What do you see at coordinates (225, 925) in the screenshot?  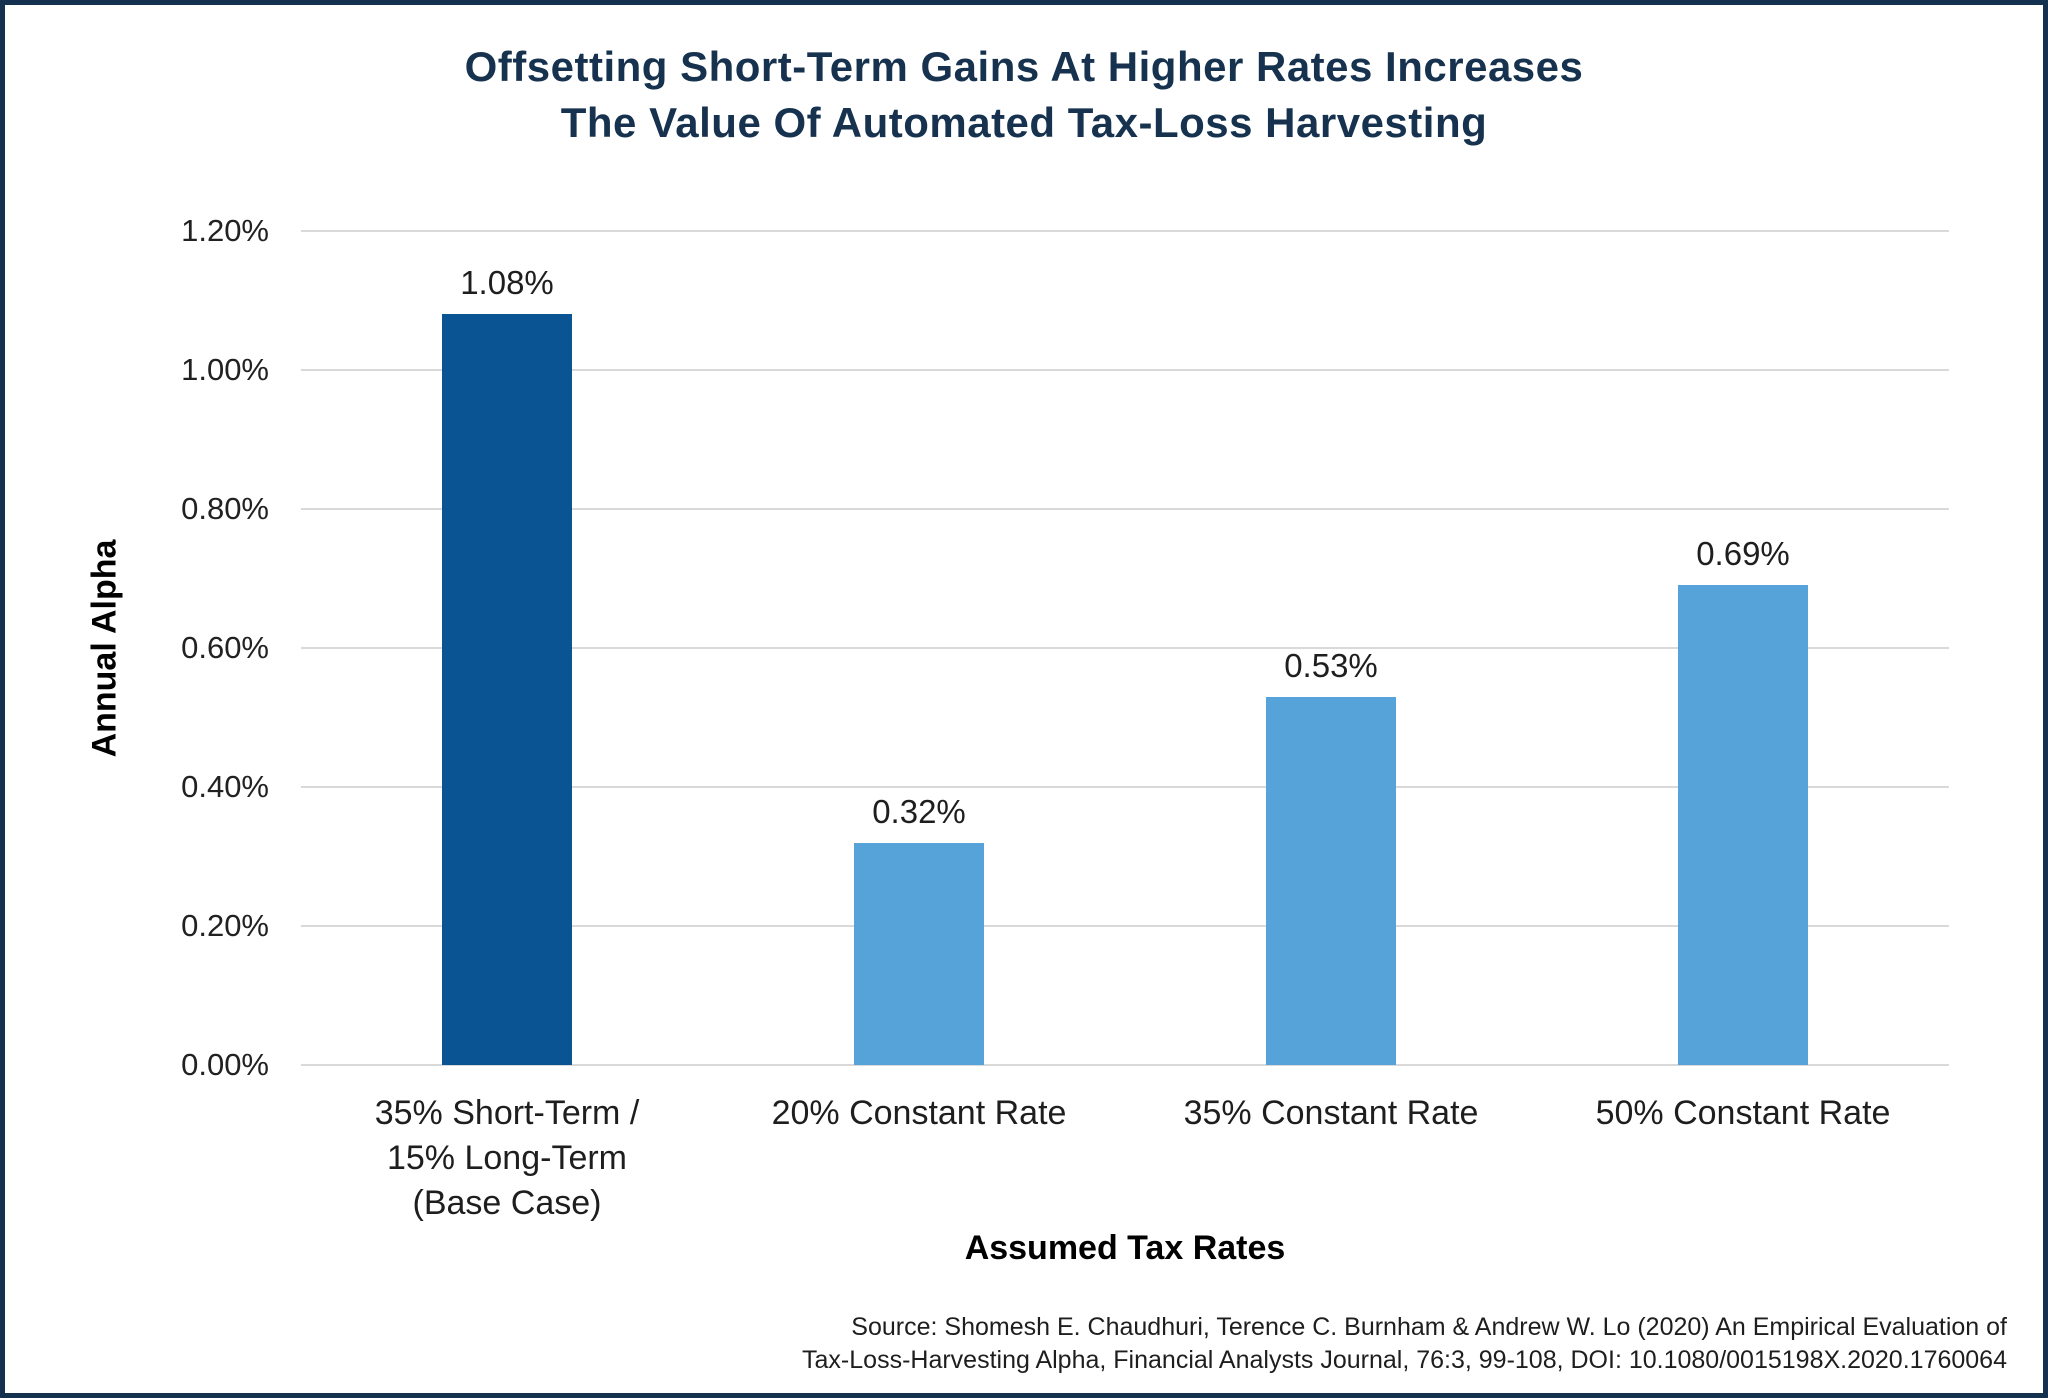 I see `y-tick-label: 0.20%` at bounding box center [225, 925].